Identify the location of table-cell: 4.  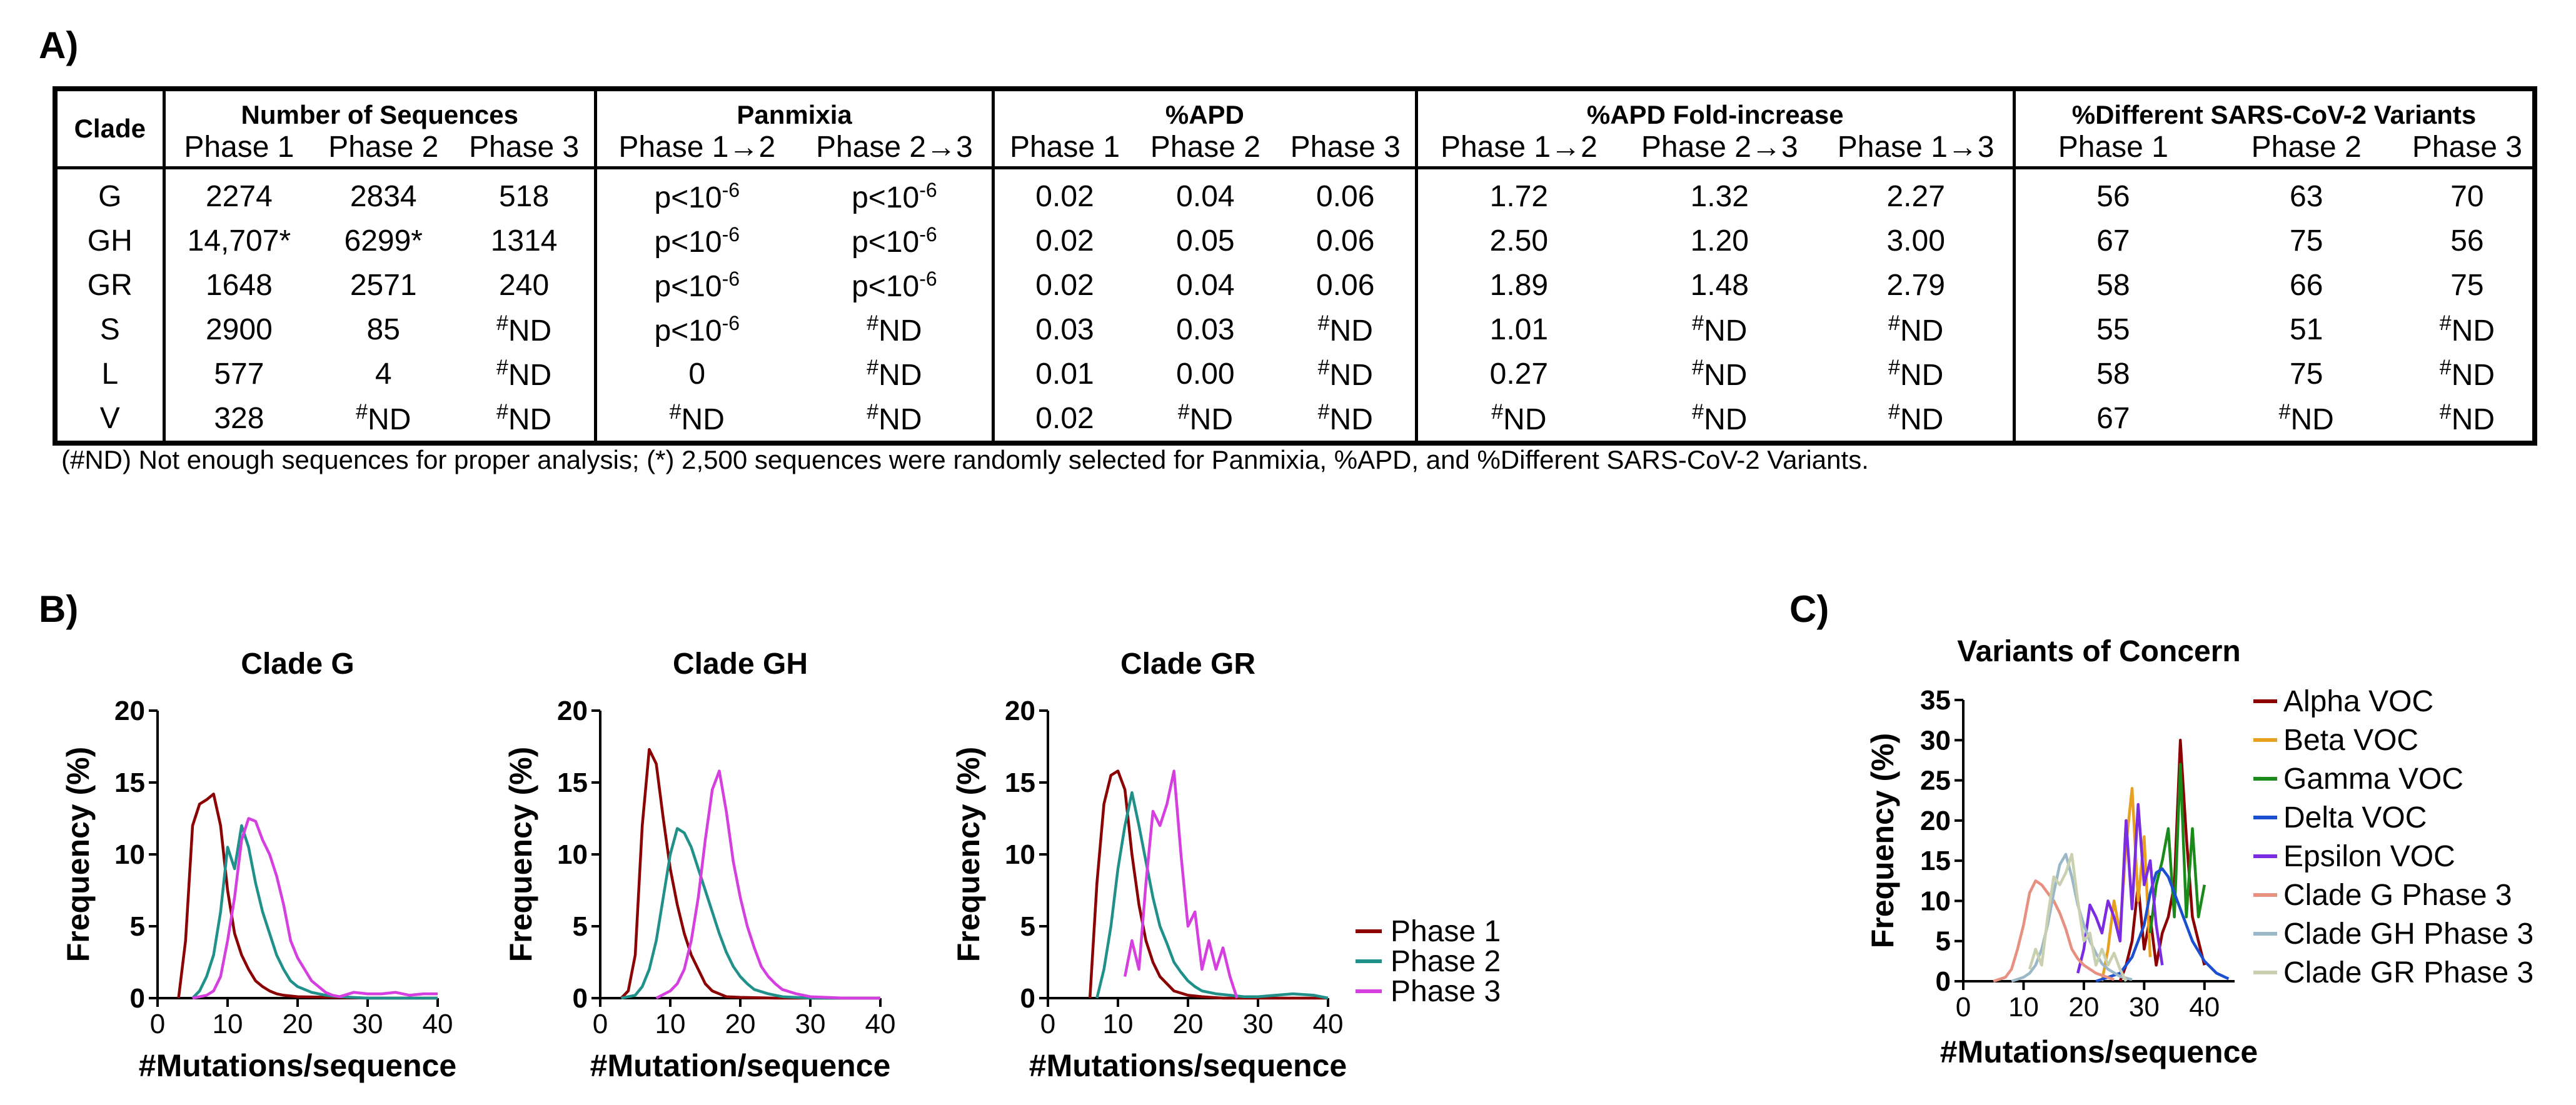
(383, 374).